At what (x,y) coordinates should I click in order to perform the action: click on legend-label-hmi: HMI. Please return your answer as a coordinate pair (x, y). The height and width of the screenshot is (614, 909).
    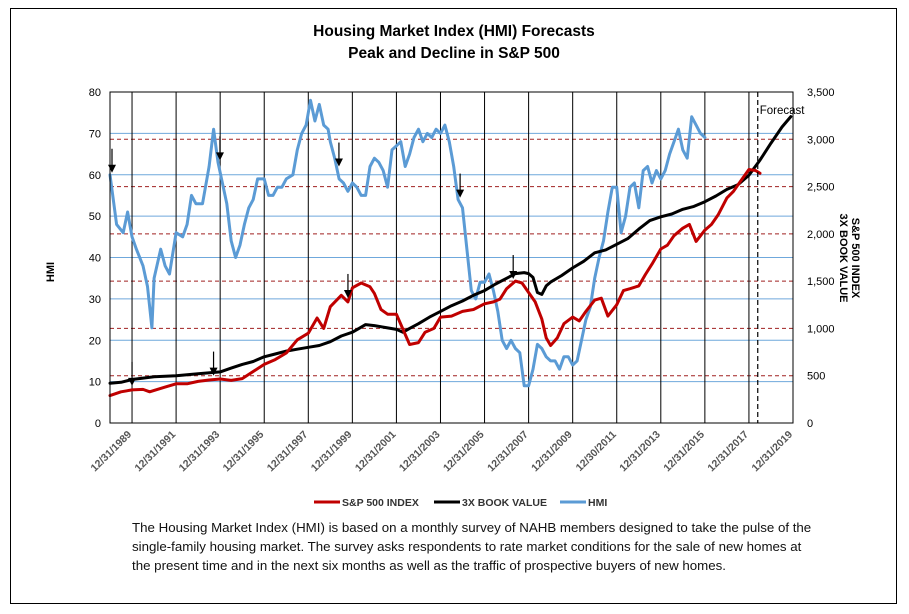
    Looking at the image, I should click on (597, 503).